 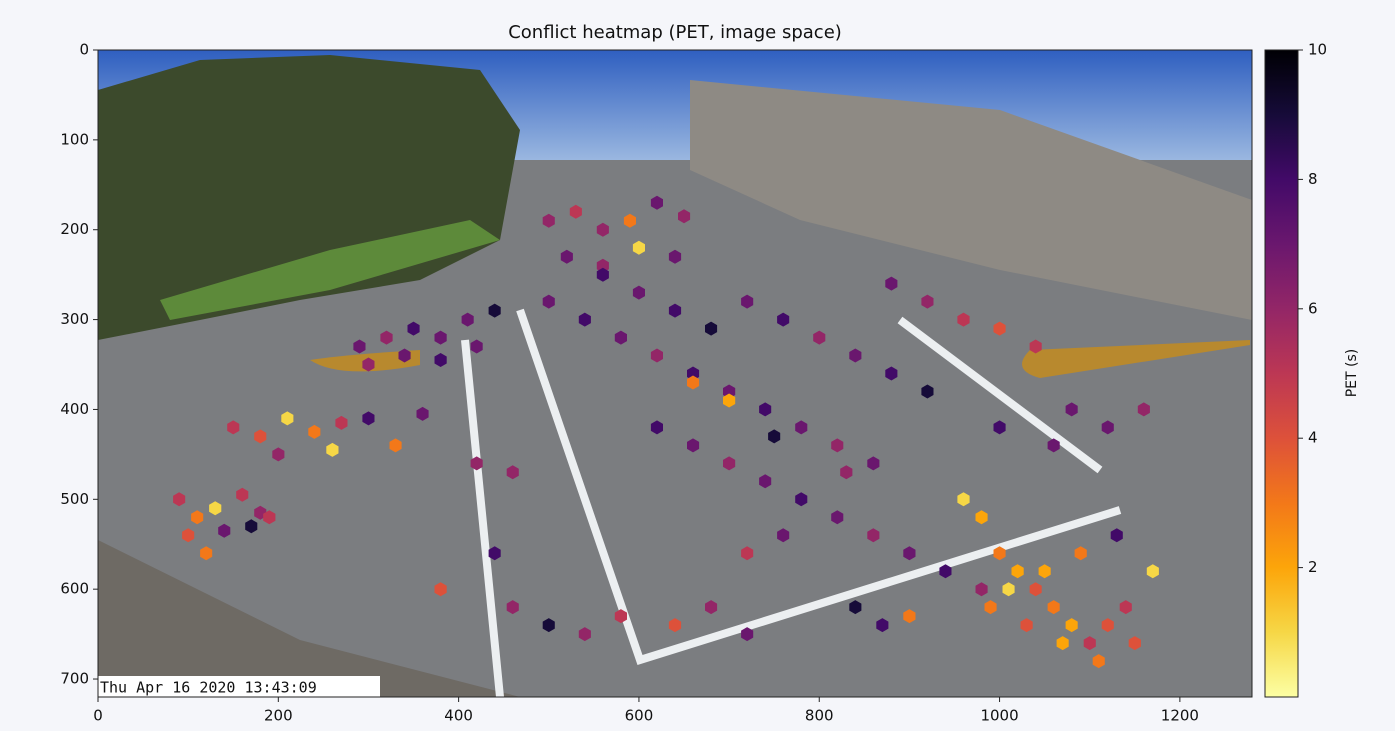 I want to click on grass, so click(x=330, y=270).